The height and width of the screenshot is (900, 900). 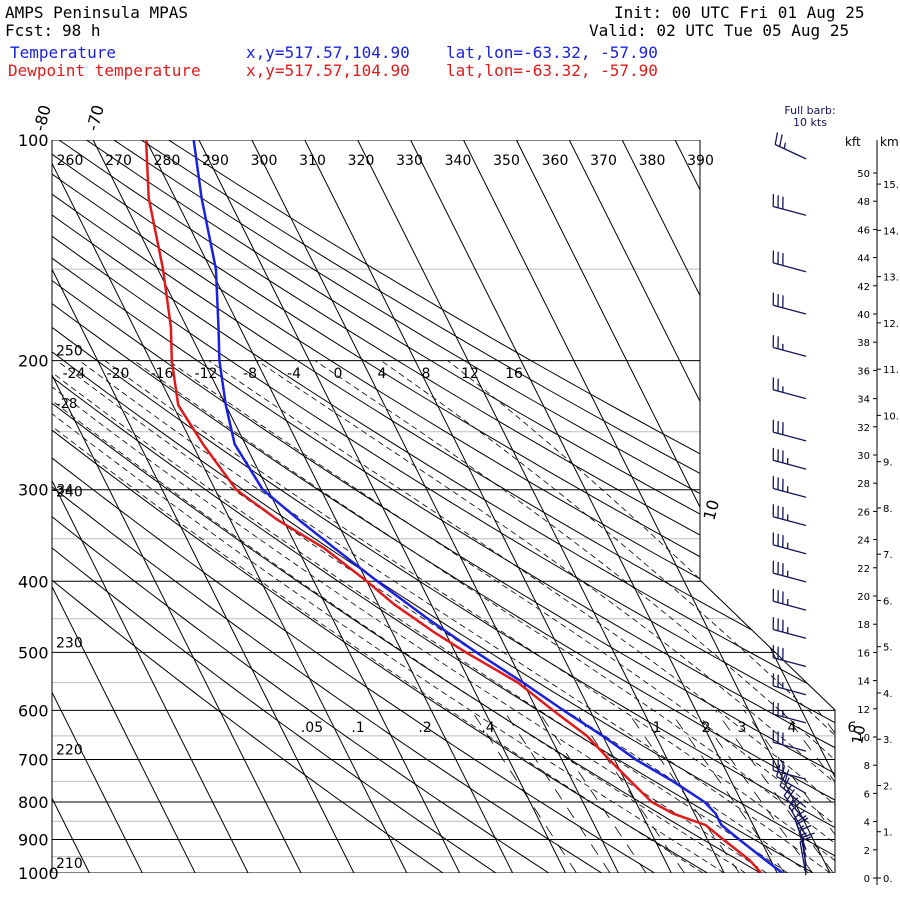 What do you see at coordinates (891, 416) in the screenshot?
I see `km-tick-label: 10.` at bounding box center [891, 416].